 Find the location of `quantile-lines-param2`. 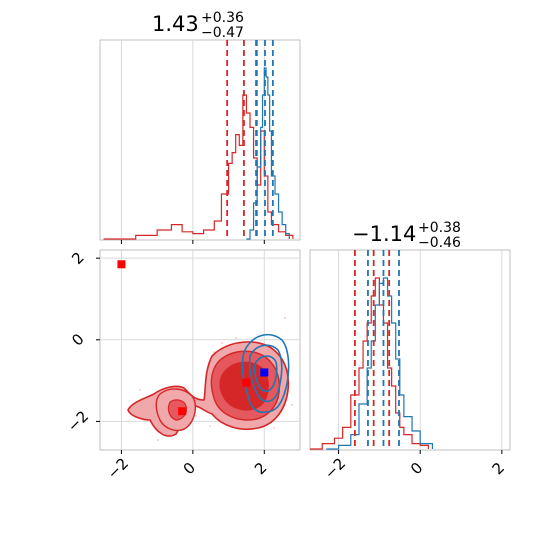

quantile-lines-param2 is located at coordinates (376, 350).